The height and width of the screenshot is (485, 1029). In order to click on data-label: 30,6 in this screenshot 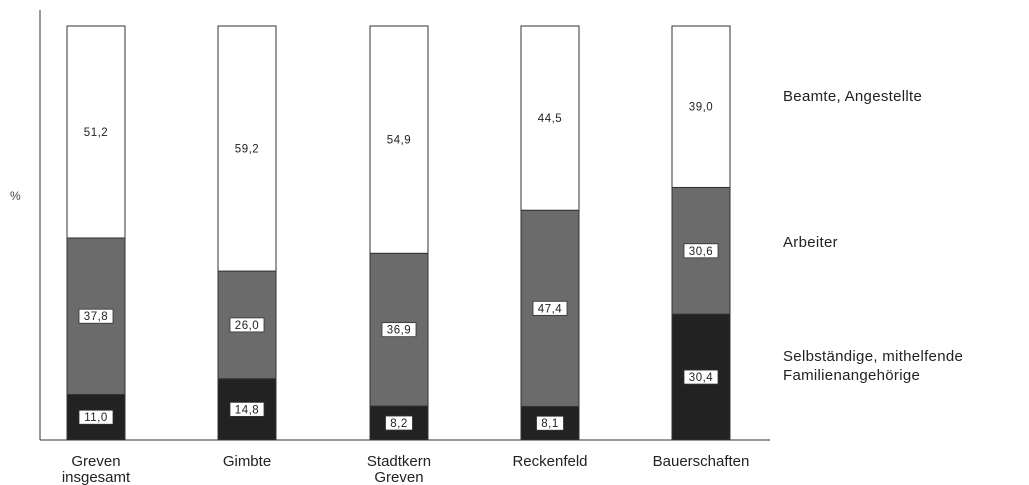, I will do `click(701, 252)`.